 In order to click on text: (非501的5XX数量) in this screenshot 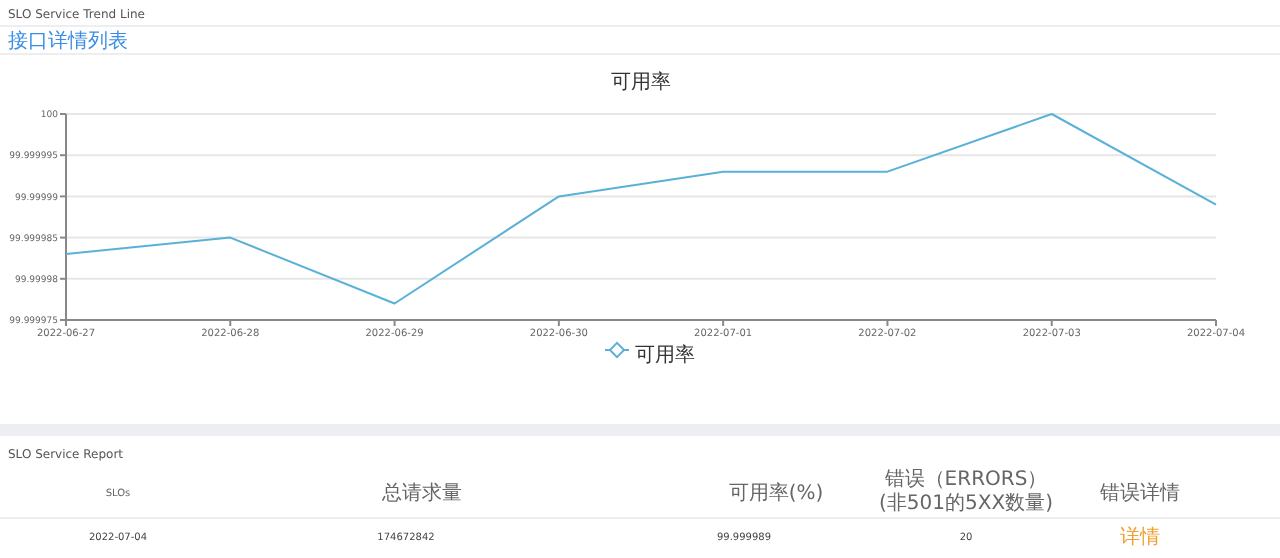, I will do `click(966, 503)`.